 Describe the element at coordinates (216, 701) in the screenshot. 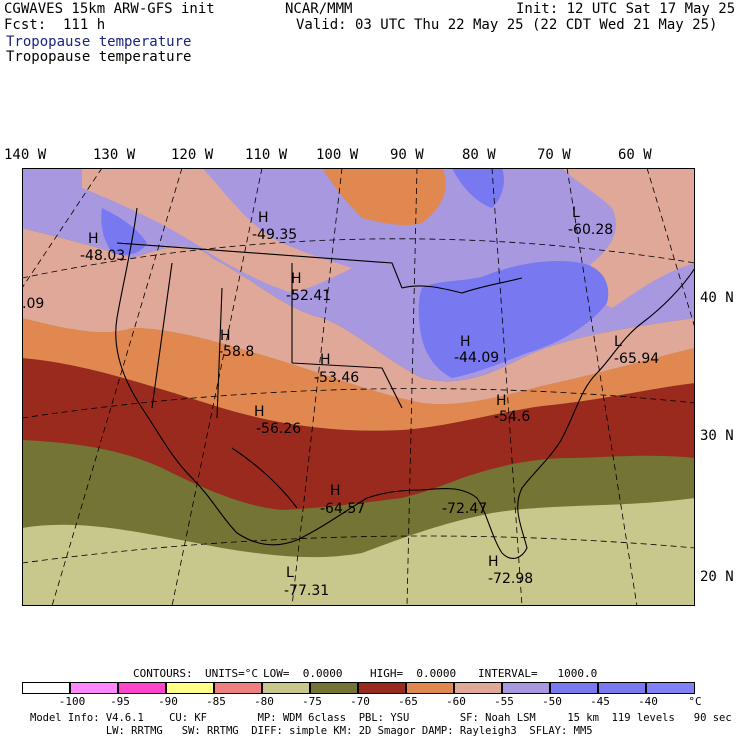

I see `legend-tick: -85` at that location.